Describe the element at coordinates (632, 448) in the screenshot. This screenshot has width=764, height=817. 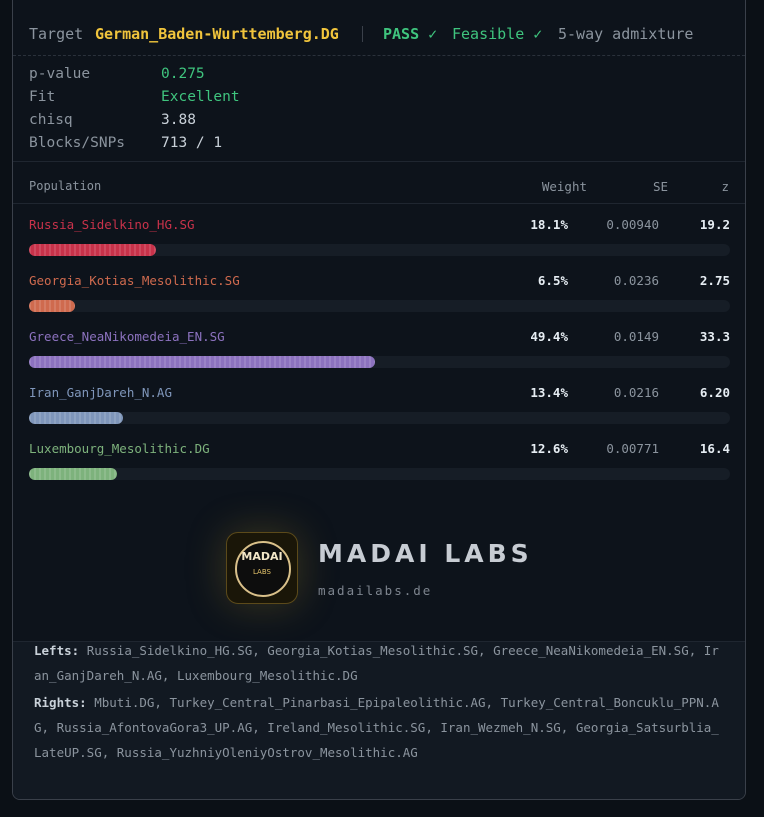
I see `se: 0.00771` at that location.